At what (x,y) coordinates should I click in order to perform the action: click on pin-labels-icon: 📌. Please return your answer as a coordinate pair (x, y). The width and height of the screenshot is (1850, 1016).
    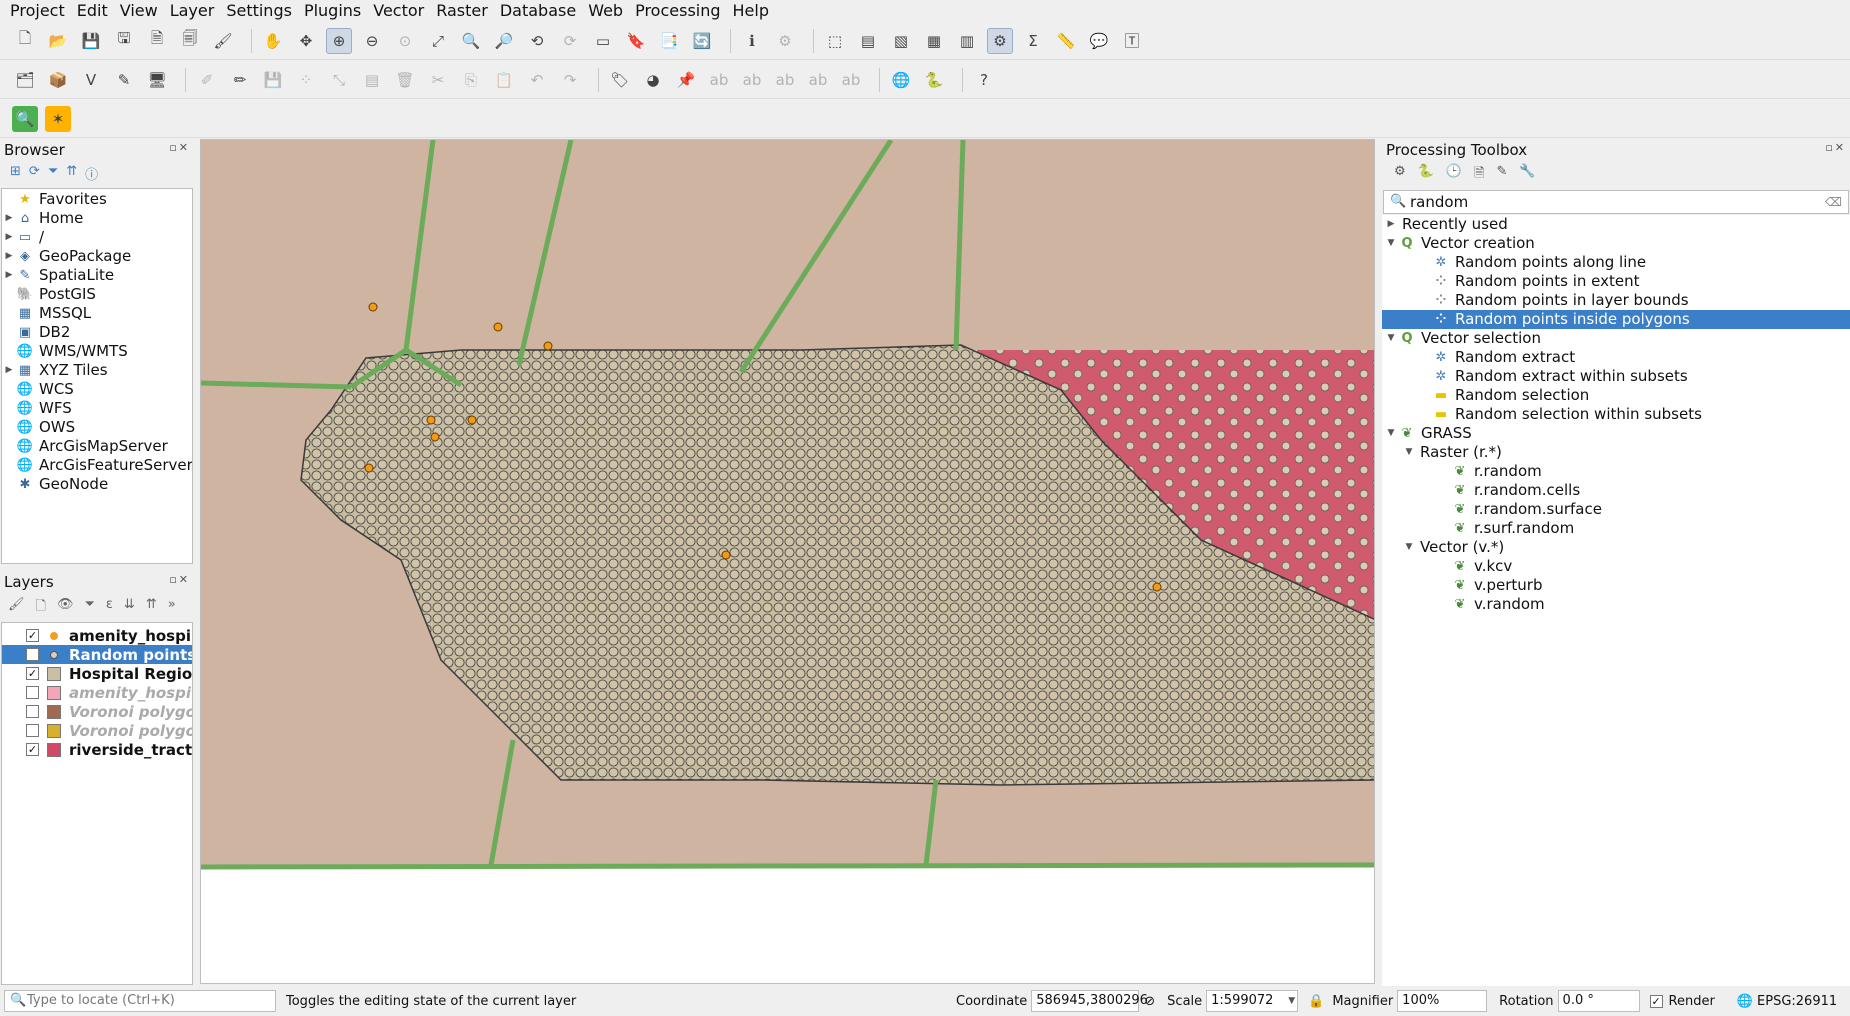
    Looking at the image, I should click on (686, 79).